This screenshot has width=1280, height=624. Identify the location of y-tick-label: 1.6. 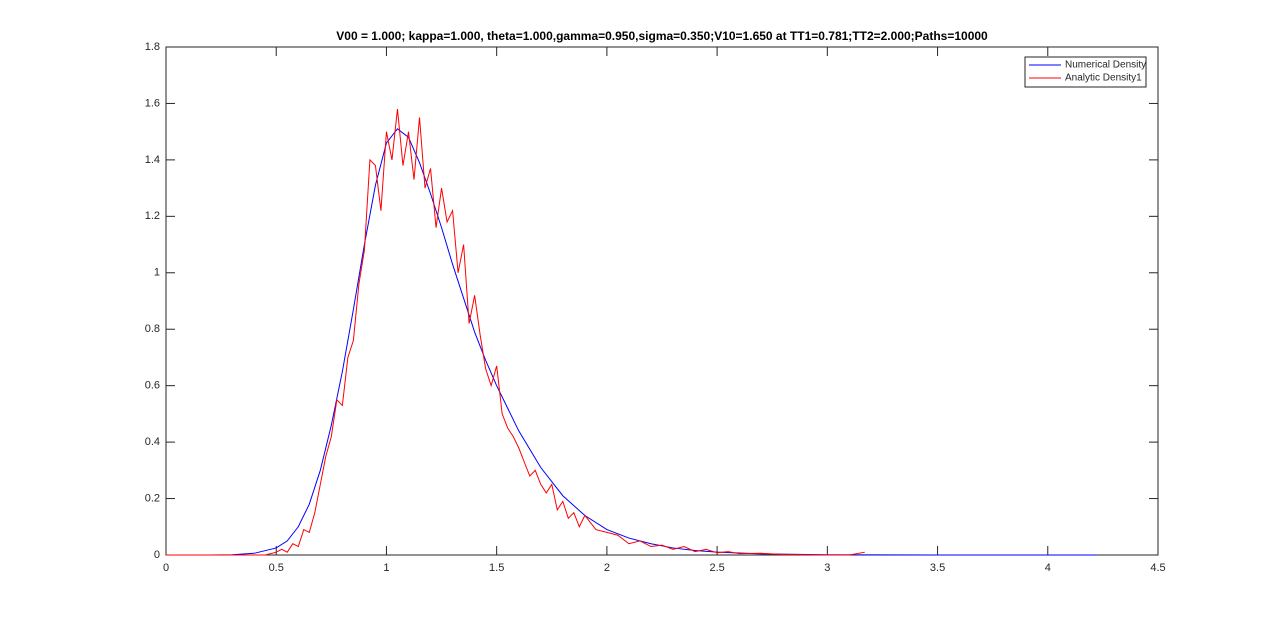
(152, 103).